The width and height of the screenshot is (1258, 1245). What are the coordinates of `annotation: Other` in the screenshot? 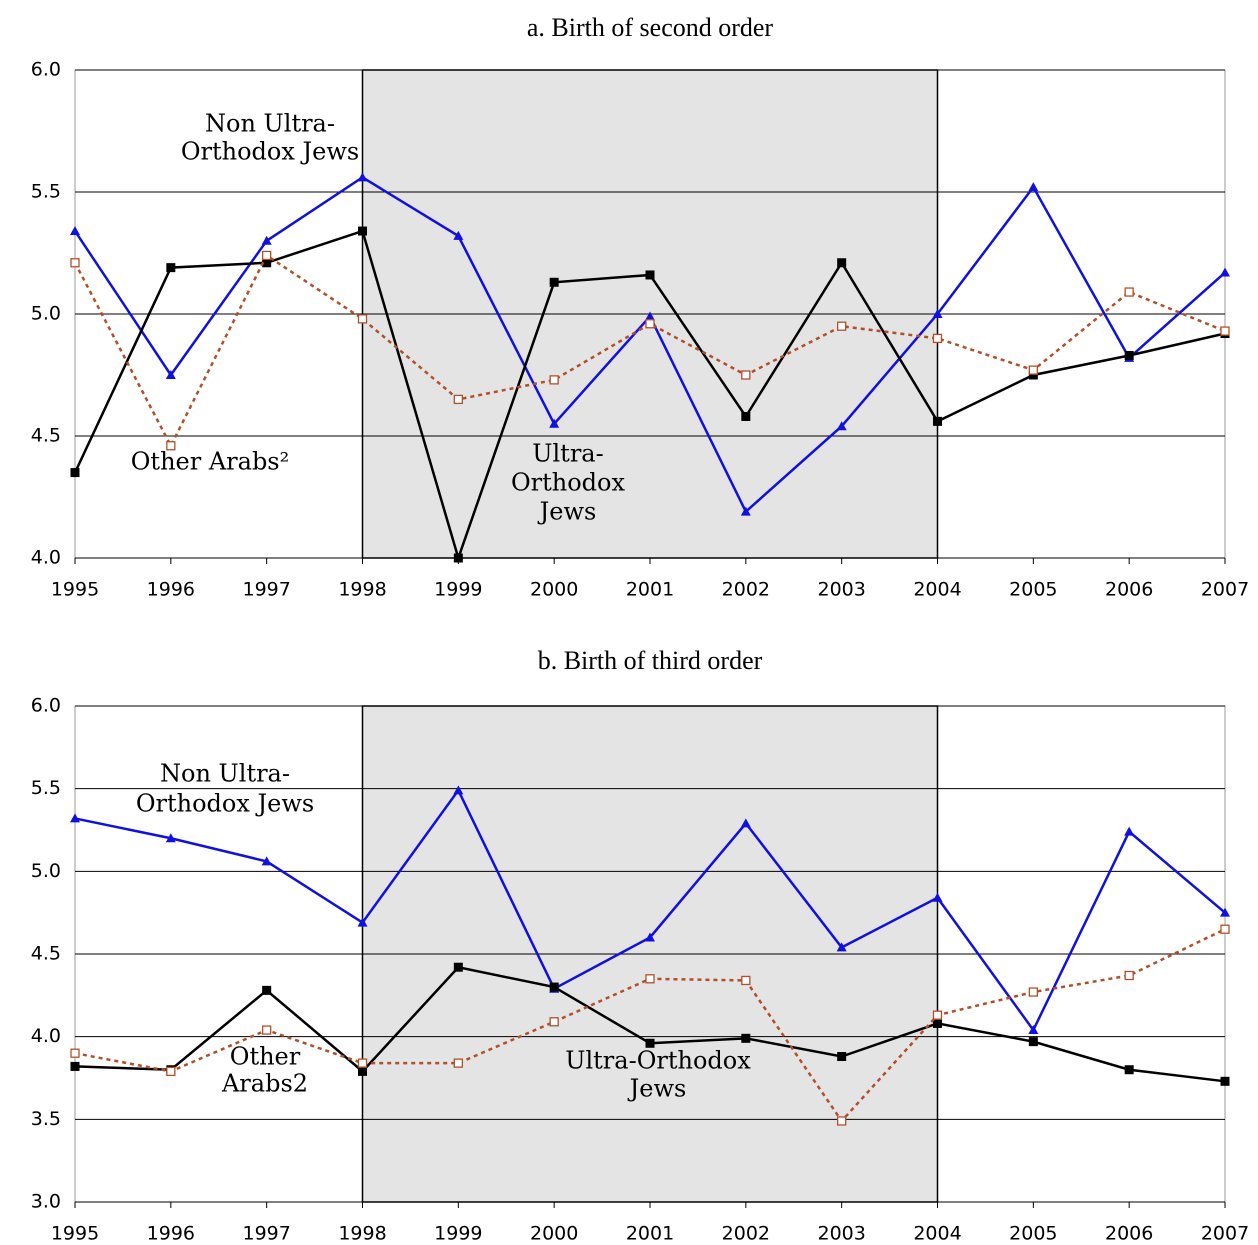 It's located at (265, 1057).